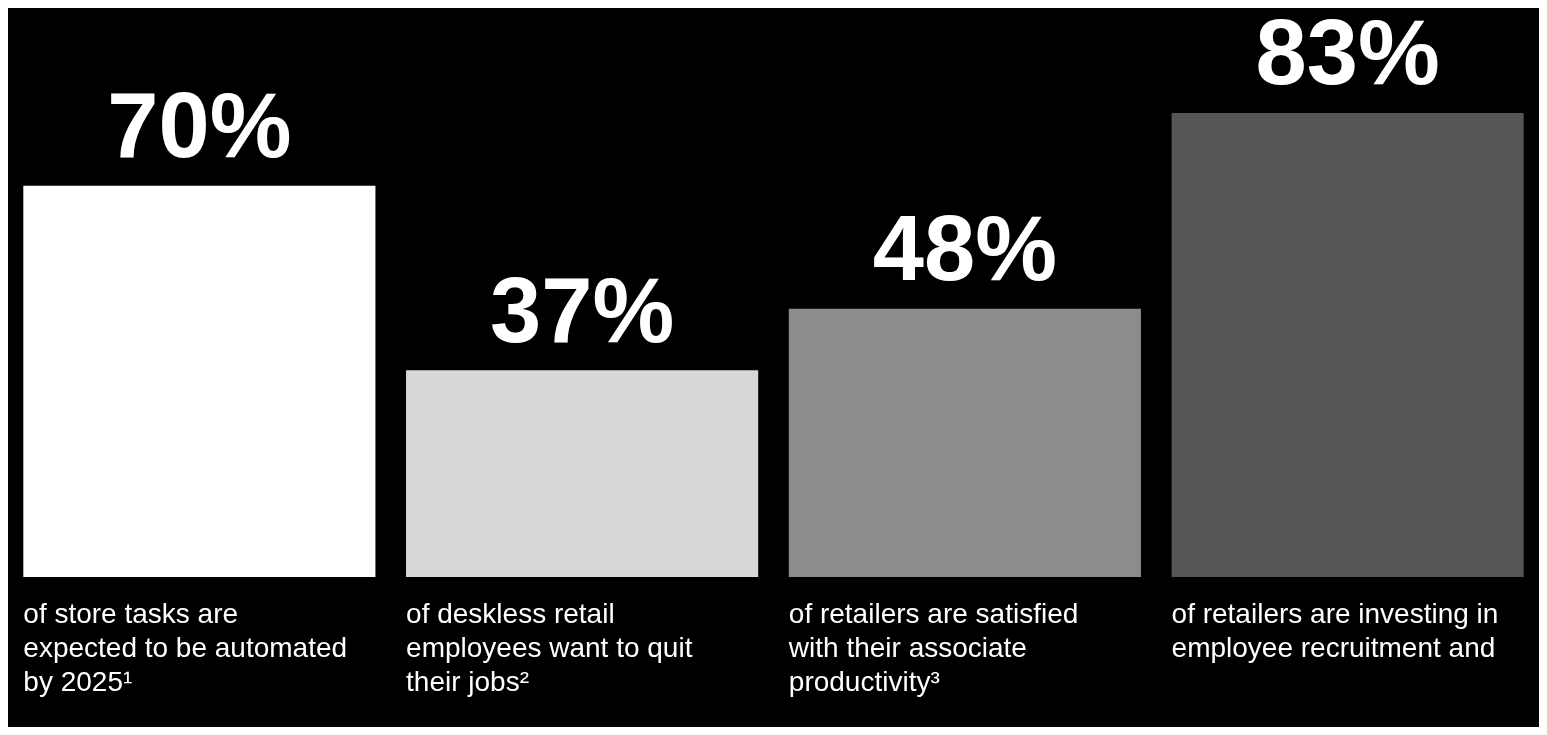 The height and width of the screenshot is (735, 1547). Describe the element at coordinates (1347, 52) in the screenshot. I see `data-label: 83%` at that location.